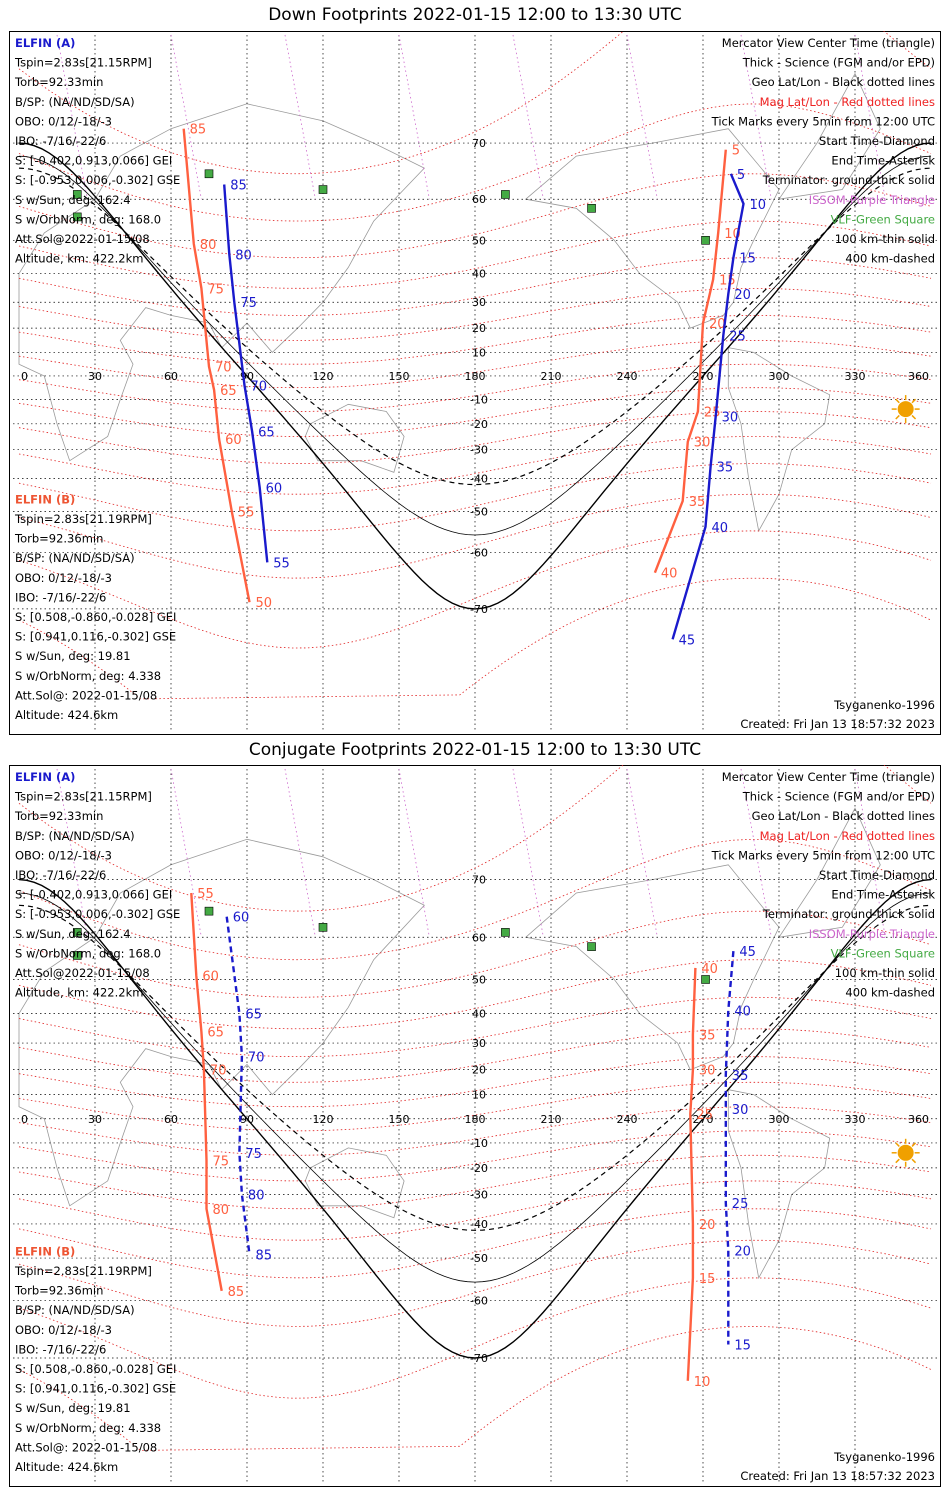 The image size is (950, 1500). What do you see at coordinates (198, 130) in the screenshot?
I see `elfin-b-track-tick-label: 85` at bounding box center [198, 130].